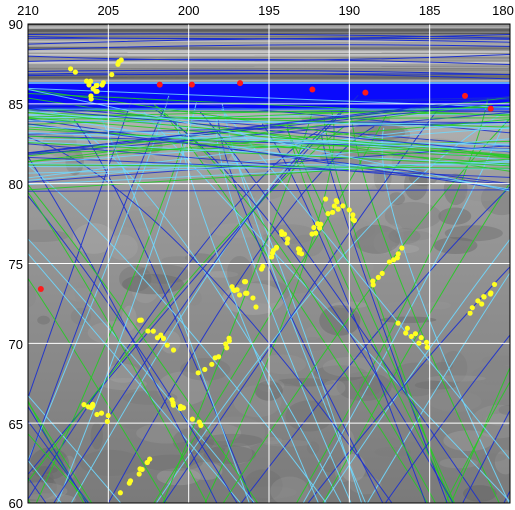  Describe the element at coordinates (16, 104) in the screenshot. I see `y-tick-85: 85` at that location.